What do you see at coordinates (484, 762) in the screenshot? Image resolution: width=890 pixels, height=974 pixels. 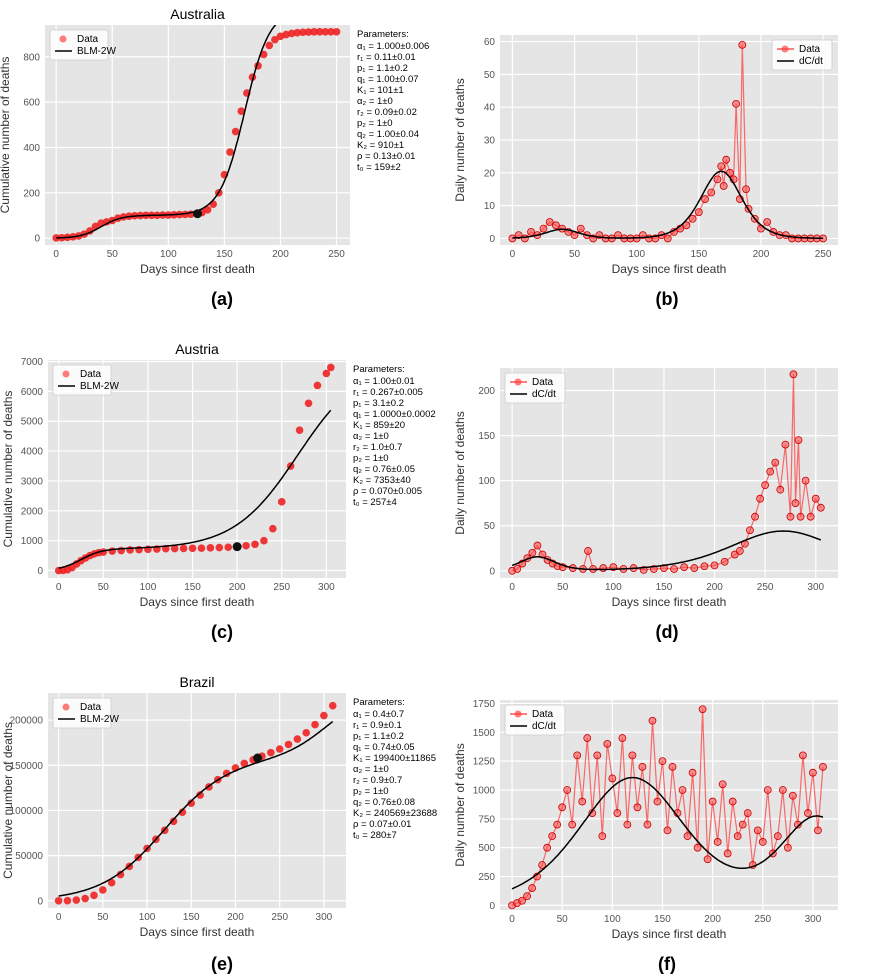 I see `y-tick-label: 1250` at bounding box center [484, 762].